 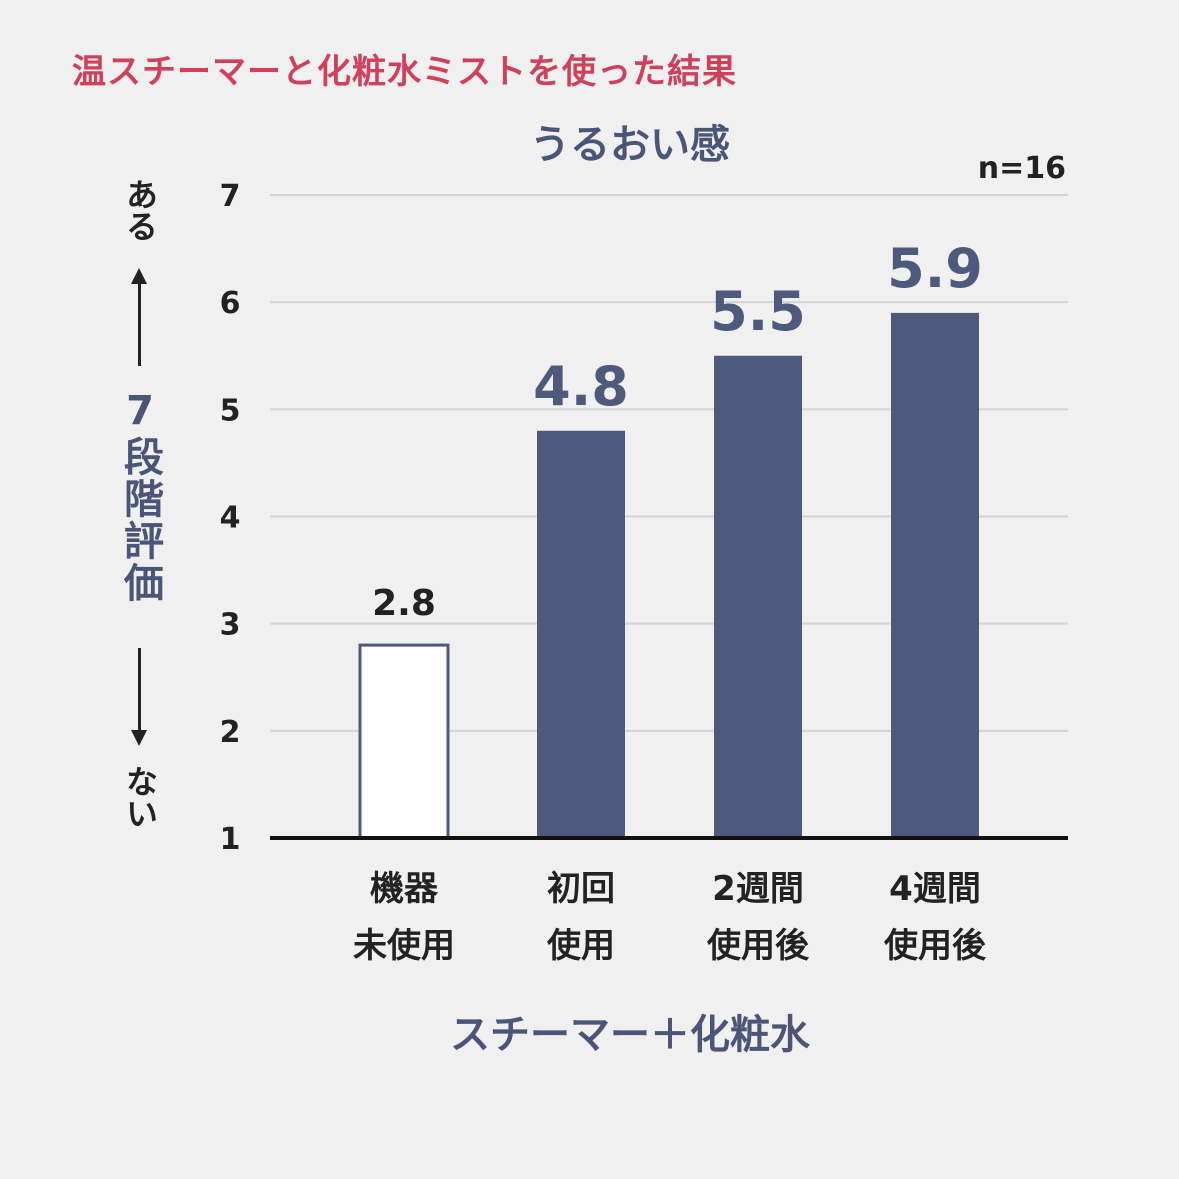 What do you see at coordinates (140, 797) in the screenshot?
I see `y-axis-bottom-label: ない` at bounding box center [140, 797].